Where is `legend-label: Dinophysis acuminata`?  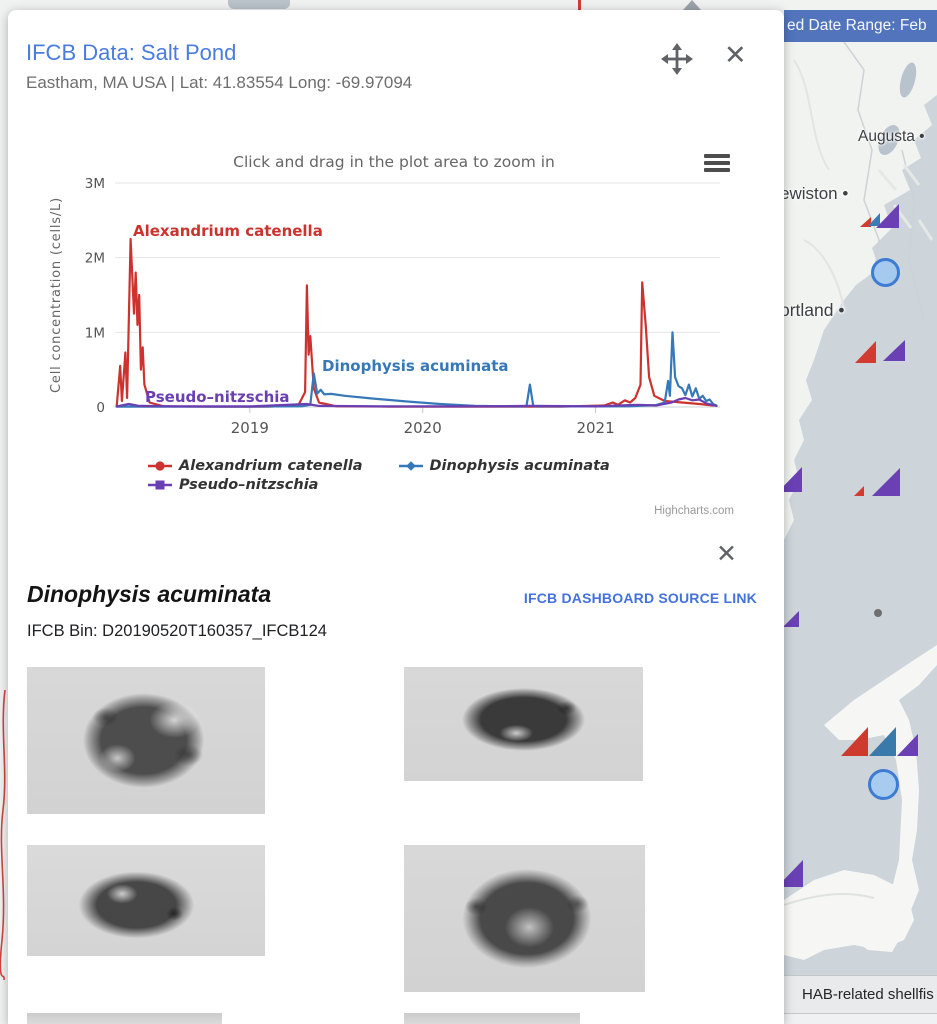
legend-label: Dinophysis acuminata is located at coordinates (519, 466).